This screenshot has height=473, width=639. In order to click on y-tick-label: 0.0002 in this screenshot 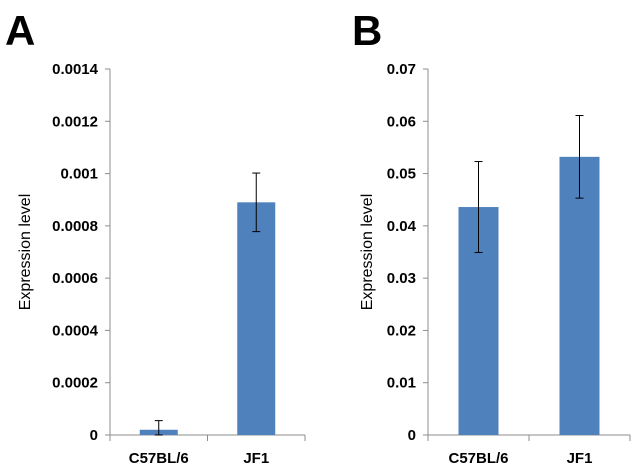, I will do `click(75, 383)`.